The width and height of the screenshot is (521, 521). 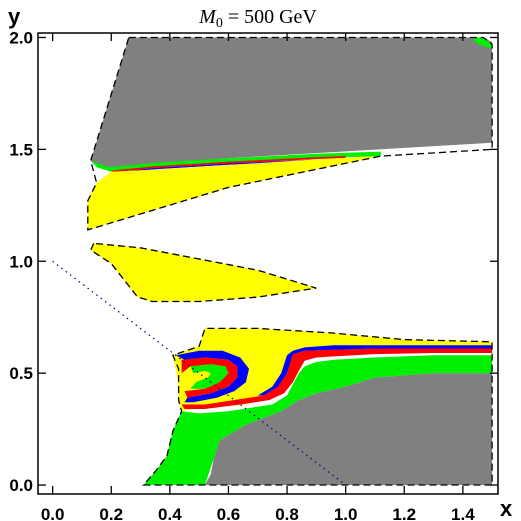 I want to click on region-crescent-red, so click(x=209, y=377).